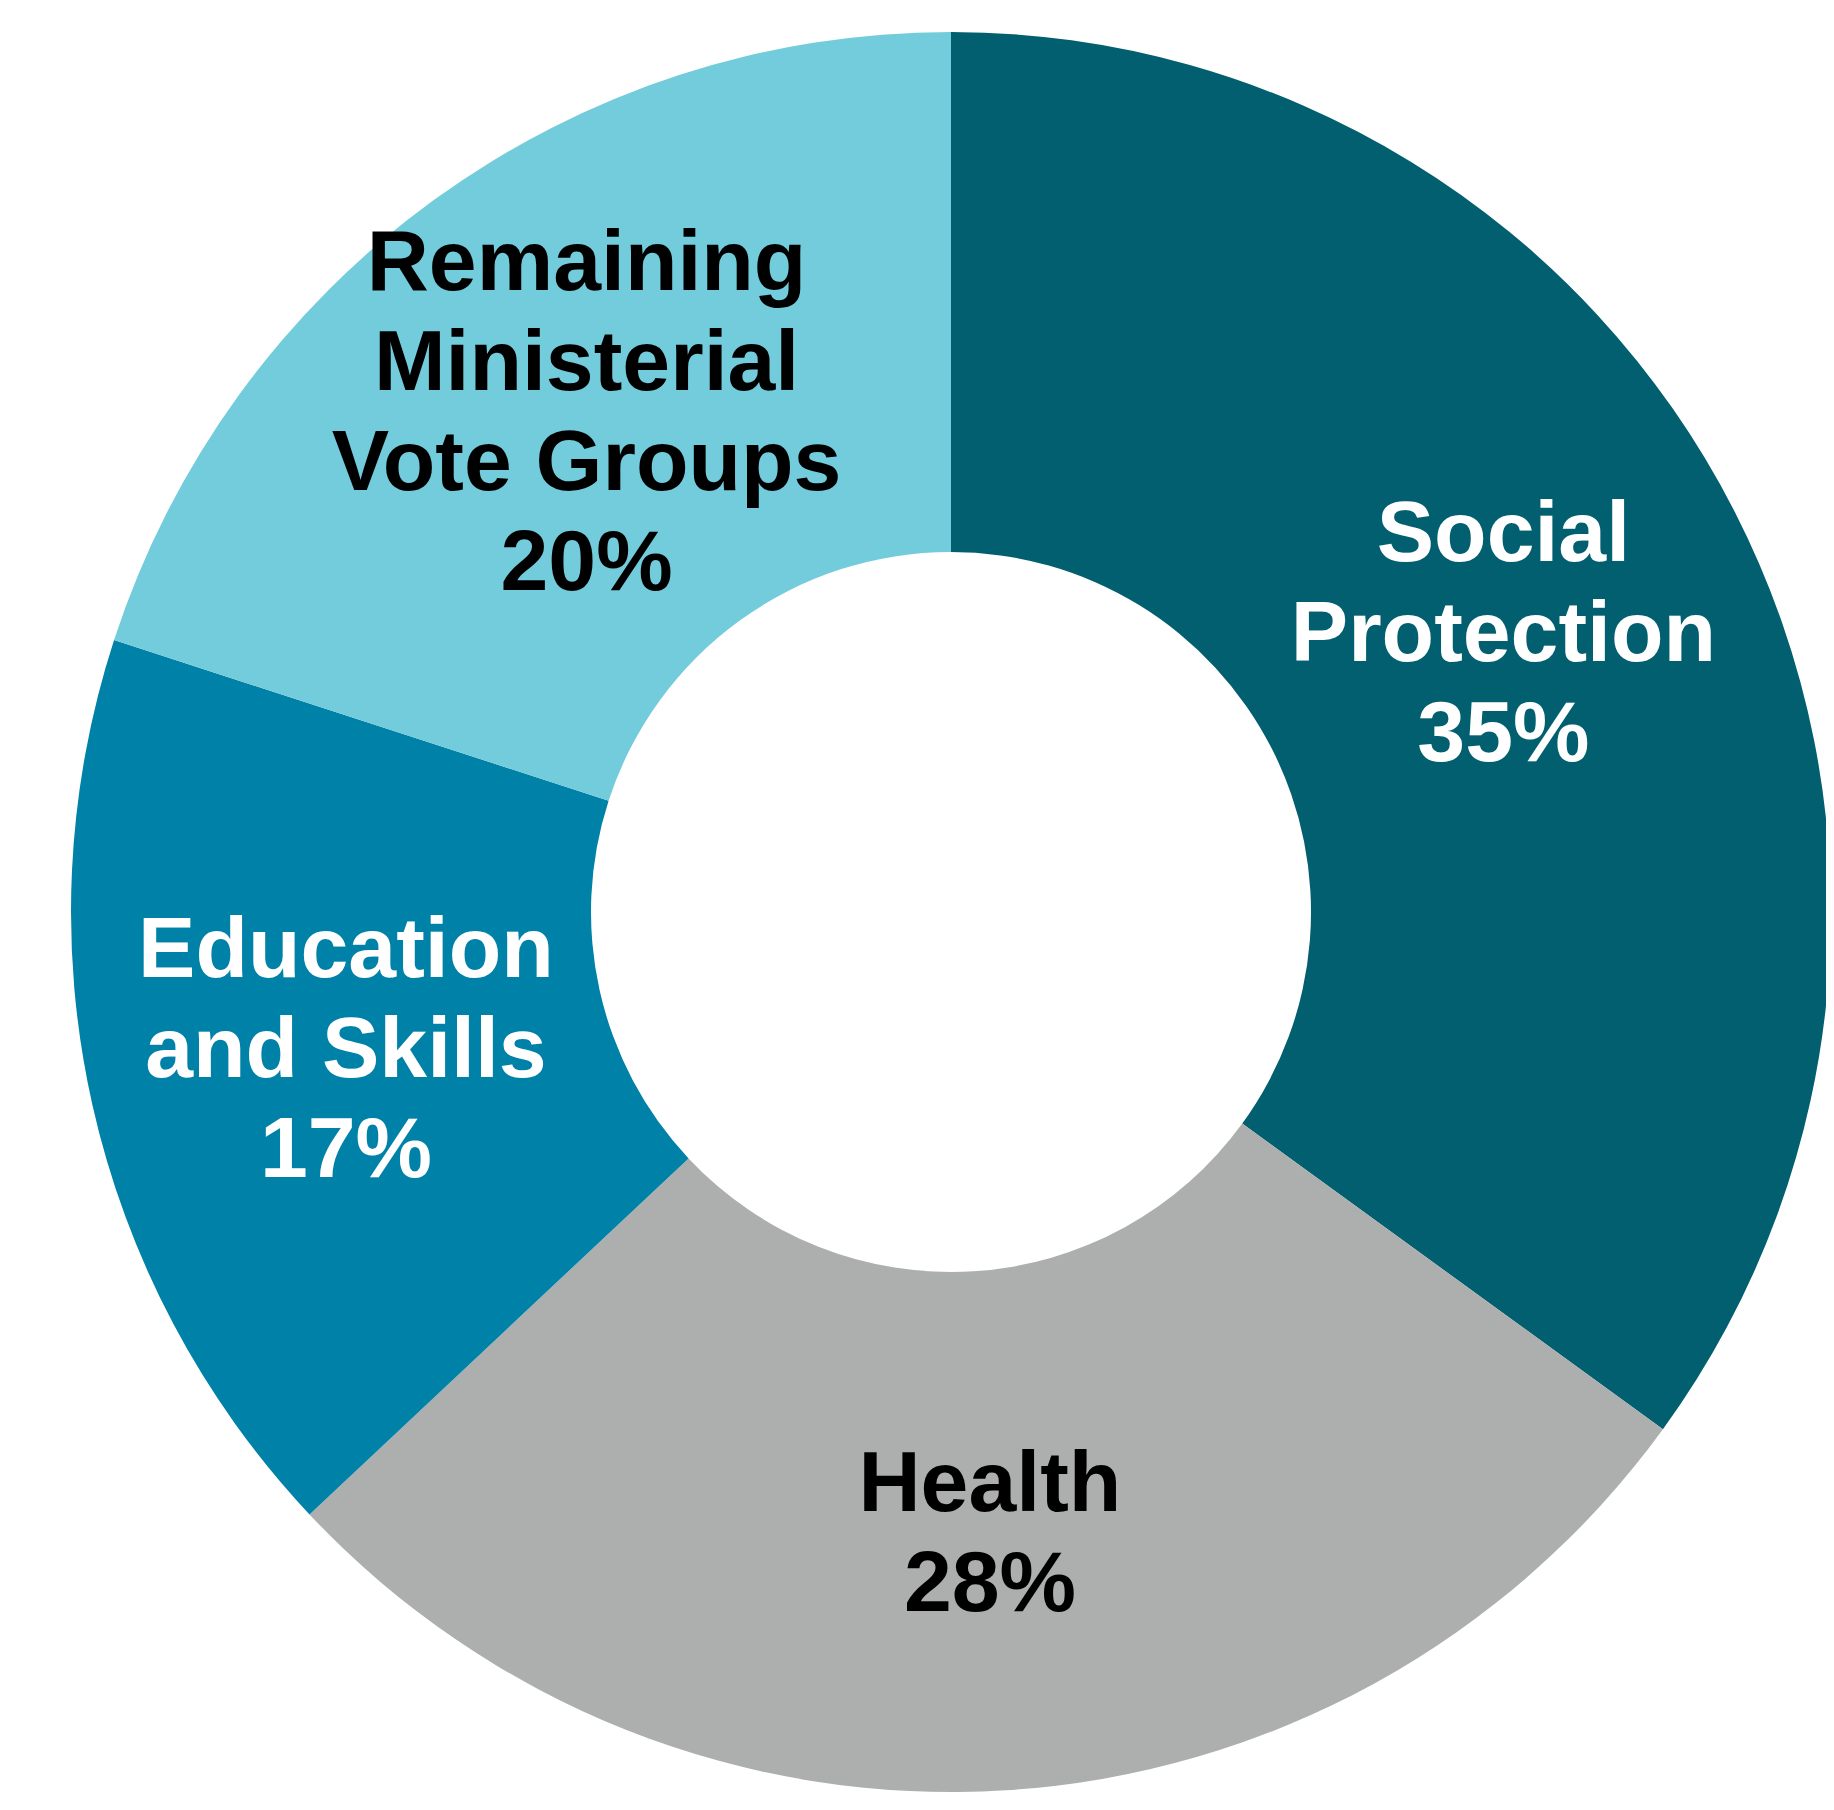  I want to click on data-label: 28%, so click(989, 1580).